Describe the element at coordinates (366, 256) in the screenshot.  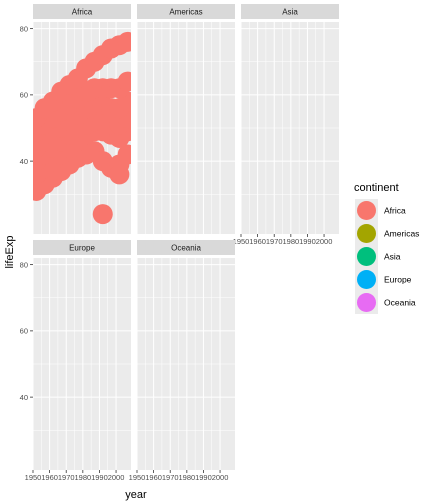
I see `legend-swatch-asia` at that location.